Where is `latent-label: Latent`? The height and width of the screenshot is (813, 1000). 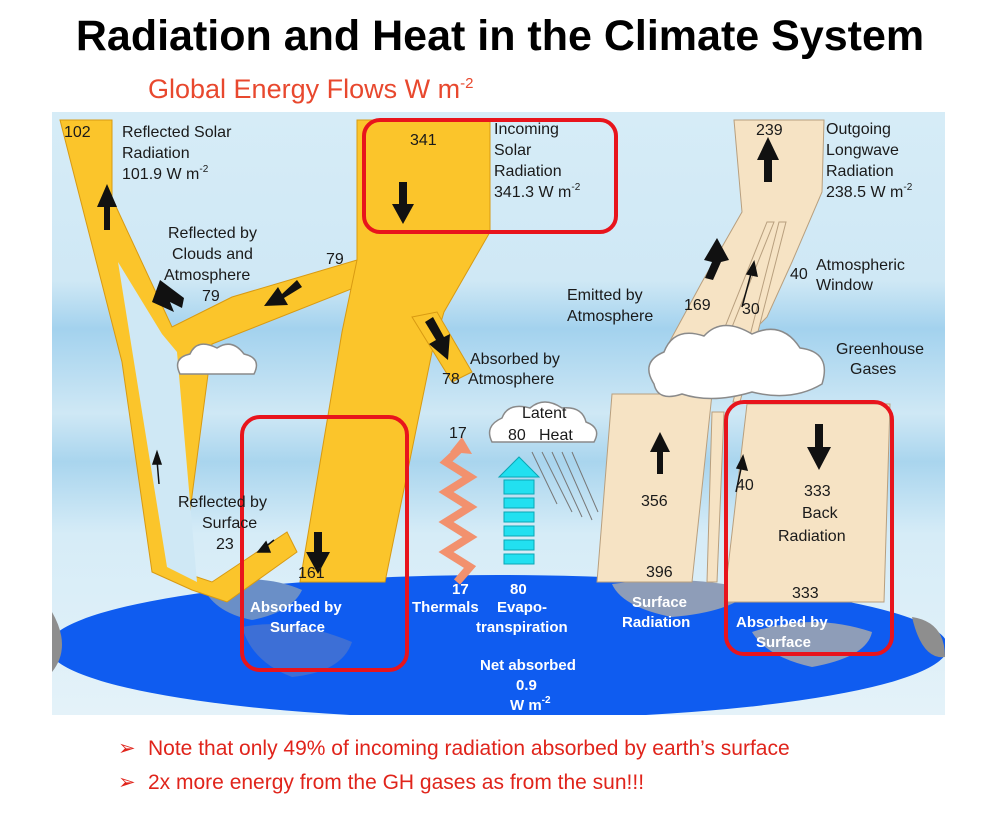
latent-label: Latent is located at coordinates (544, 413).